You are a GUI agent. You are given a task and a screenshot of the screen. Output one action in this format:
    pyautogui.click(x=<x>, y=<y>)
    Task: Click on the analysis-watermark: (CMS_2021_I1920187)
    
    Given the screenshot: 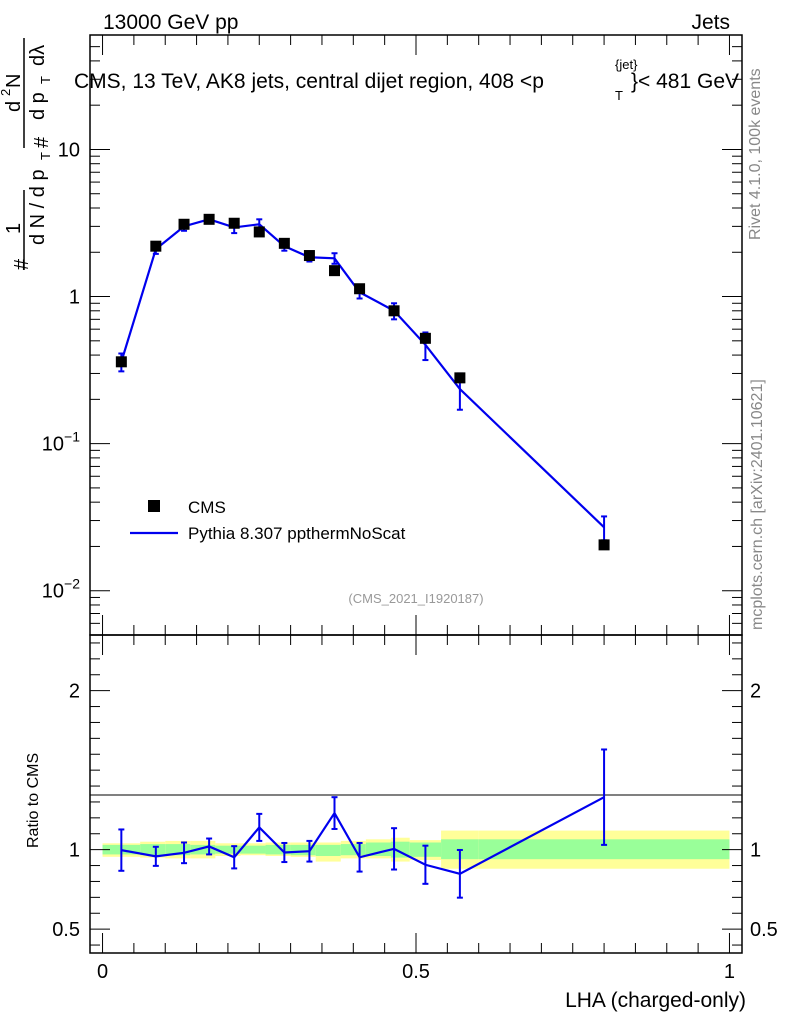 What is the action you would take?
    pyautogui.click(x=415, y=598)
    